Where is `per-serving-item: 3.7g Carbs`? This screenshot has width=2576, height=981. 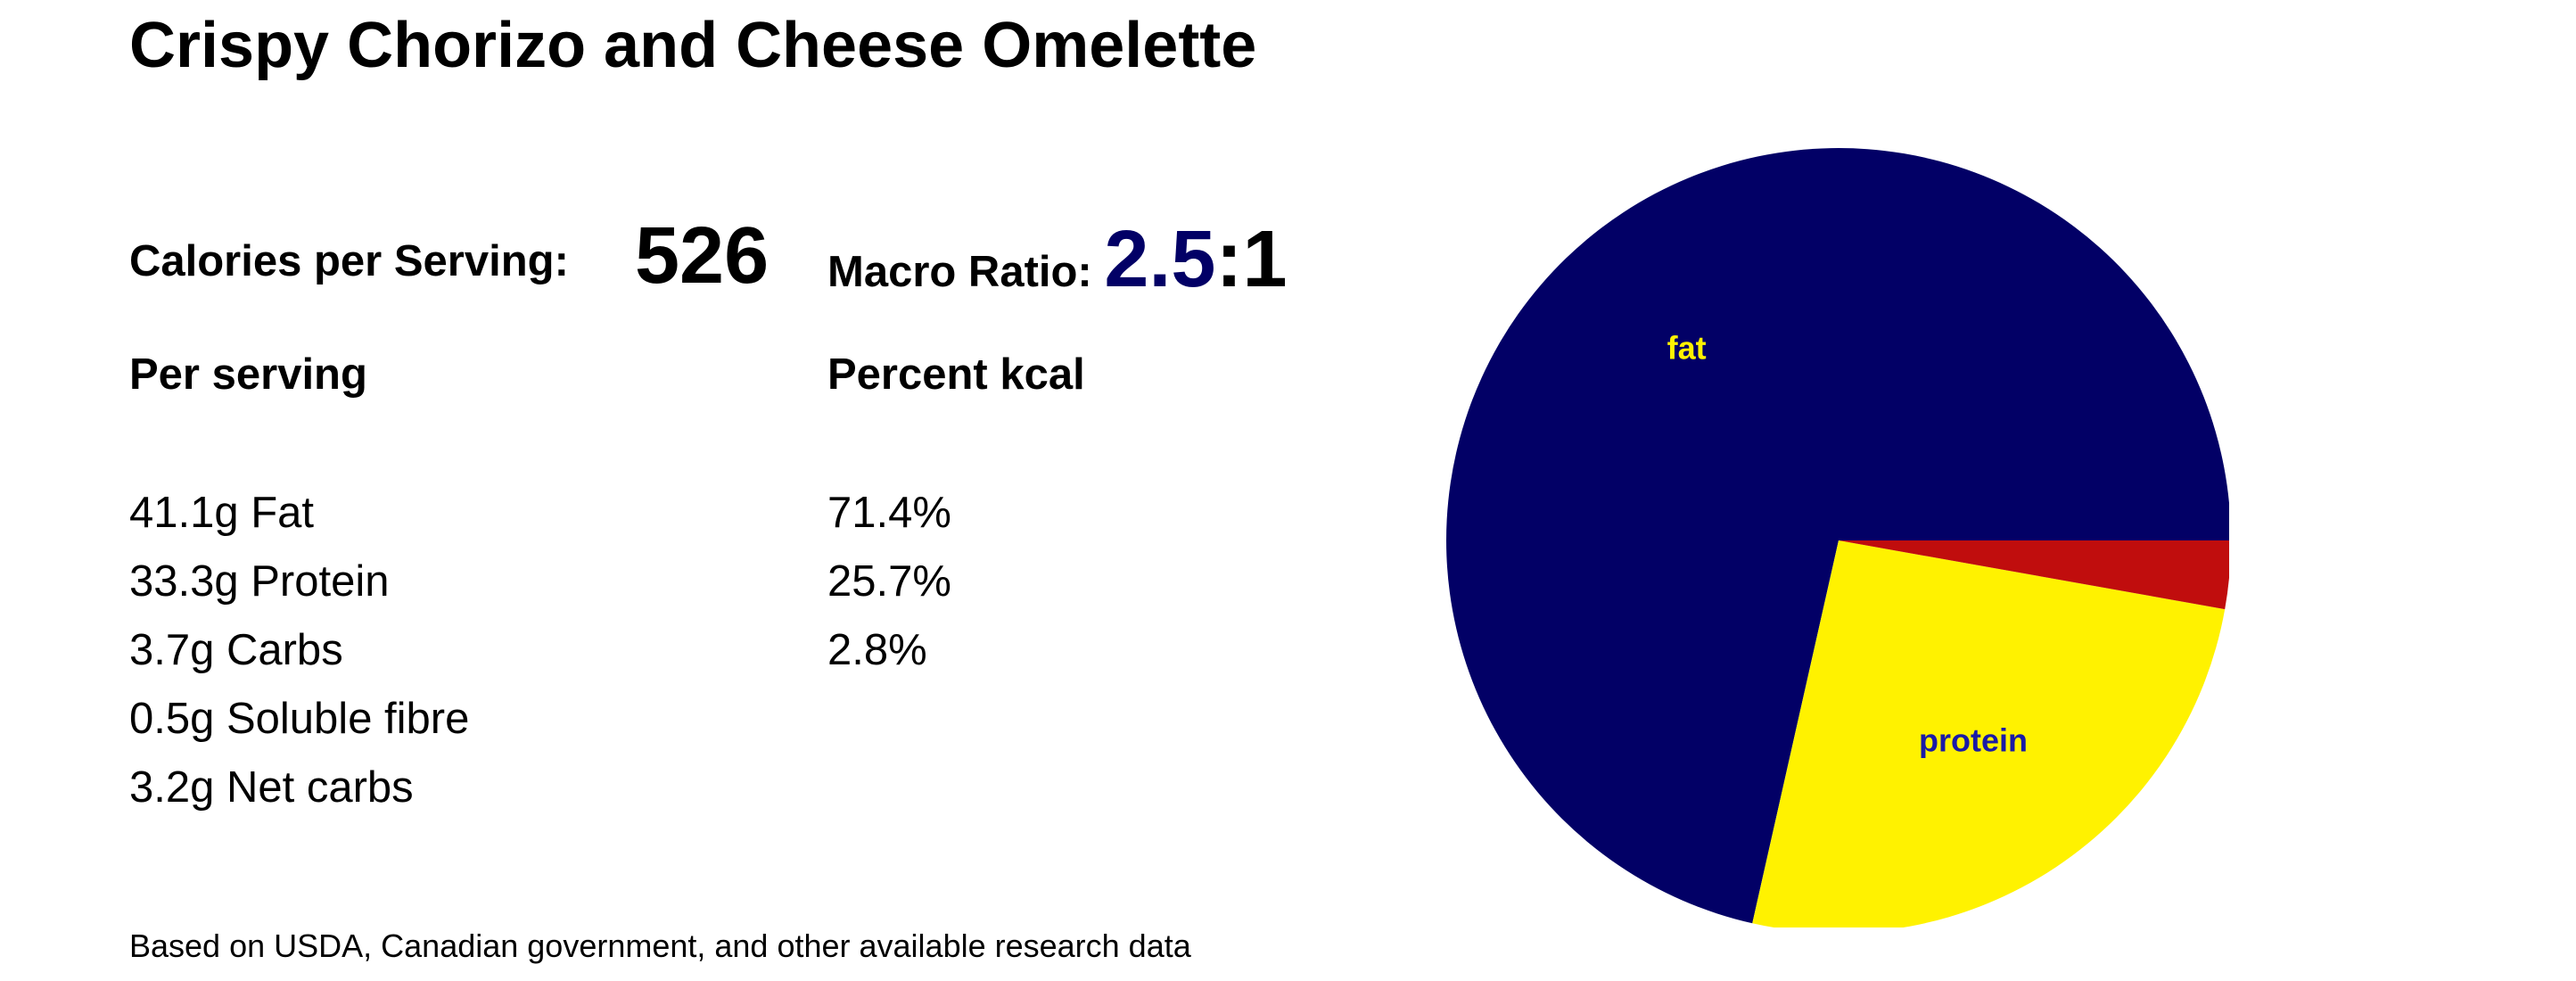 per-serving-item: 3.7g Carbs is located at coordinates (236, 650).